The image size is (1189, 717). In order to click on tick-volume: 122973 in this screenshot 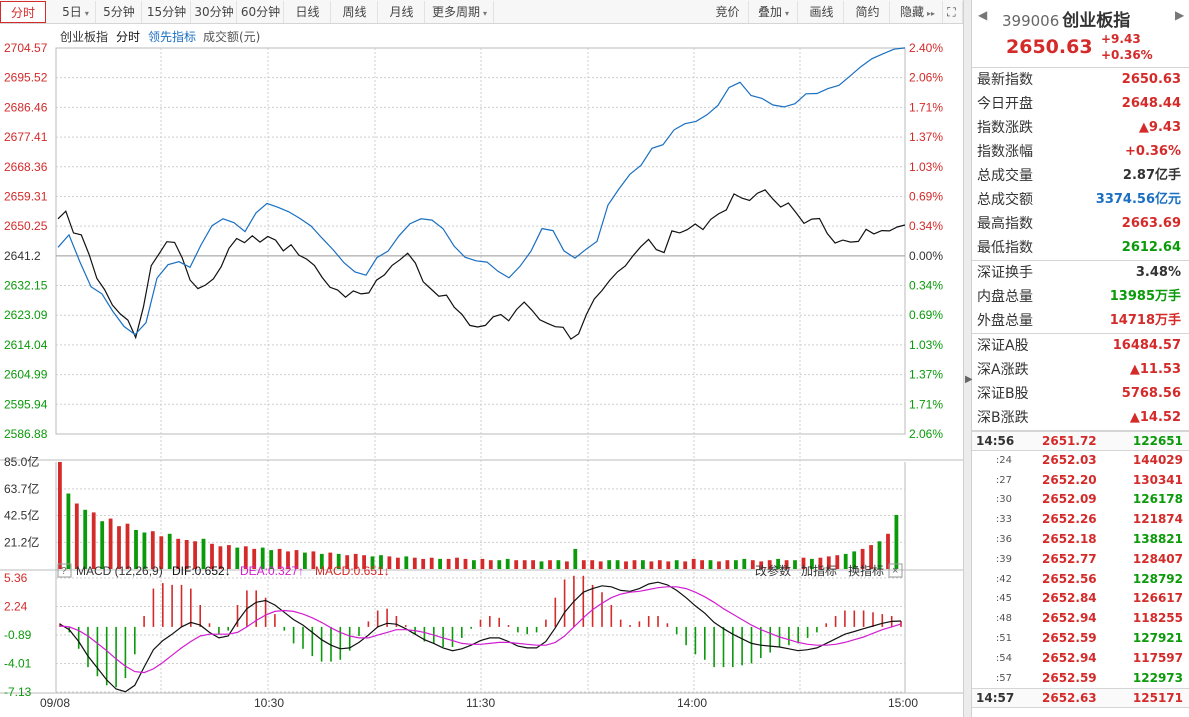, I will do `click(1157, 677)`.